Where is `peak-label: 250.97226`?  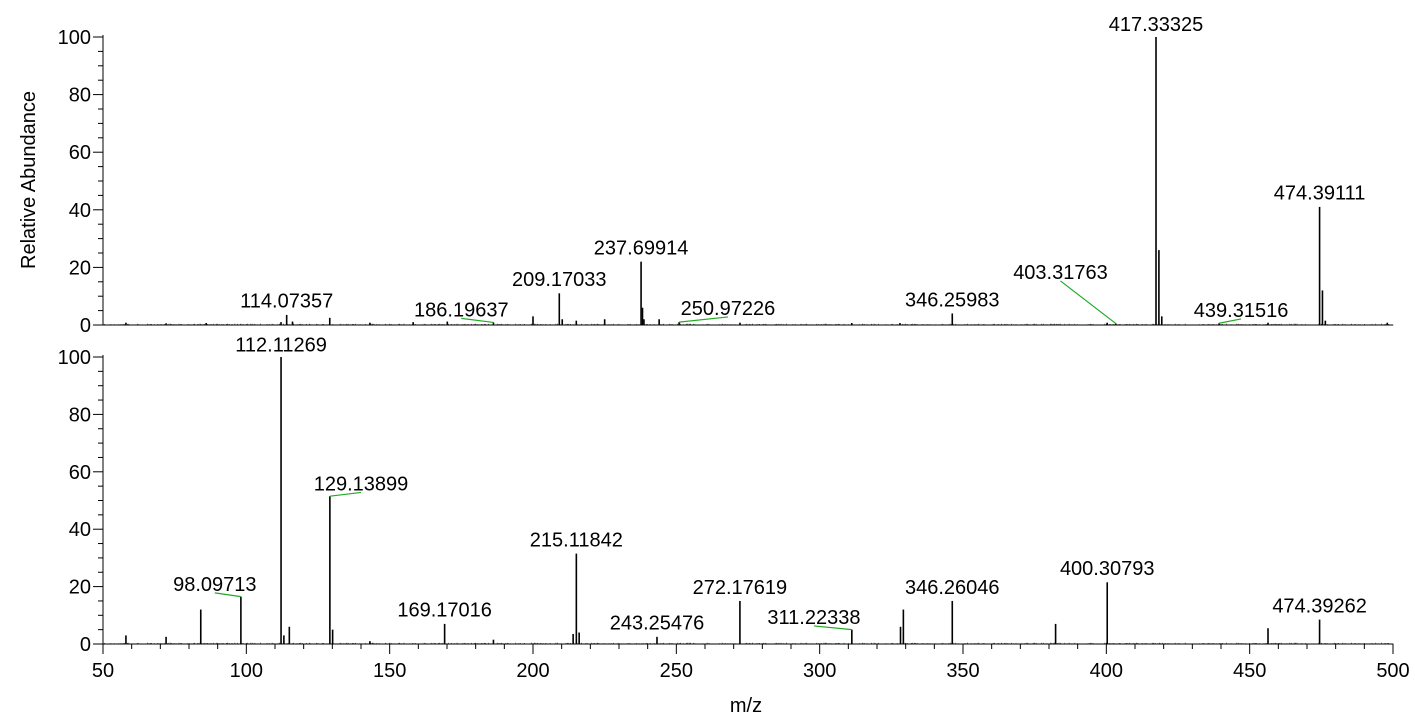 peak-label: 250.97226 is located at coordinates (728, 309).